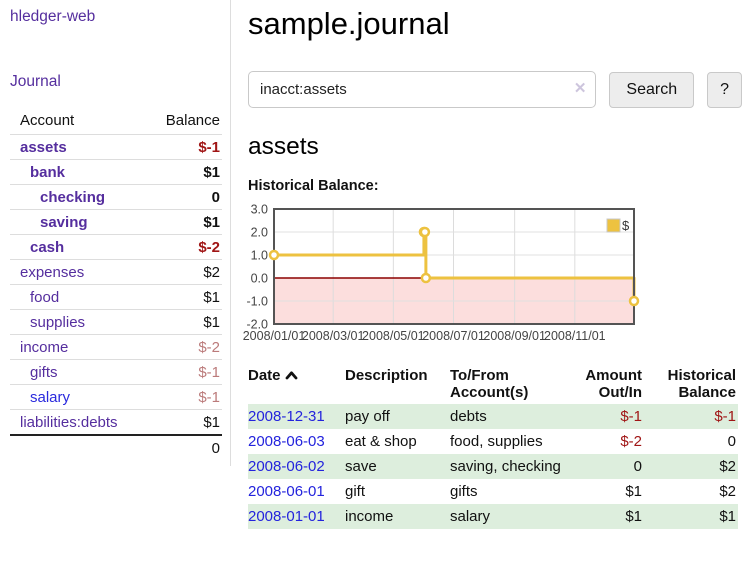  What do you see at coordinates (514, 336) in the screenshot?
I see `svg-text: 2008/09/01` at bounding box center [514, 336].